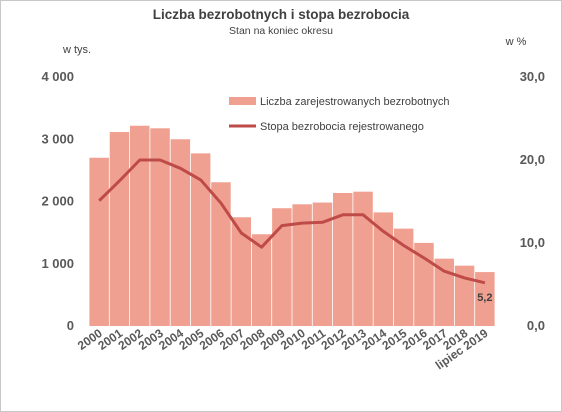  Describe the element at coordinates (261, 280) in the screenshot. I see `bar-2008` at that location.